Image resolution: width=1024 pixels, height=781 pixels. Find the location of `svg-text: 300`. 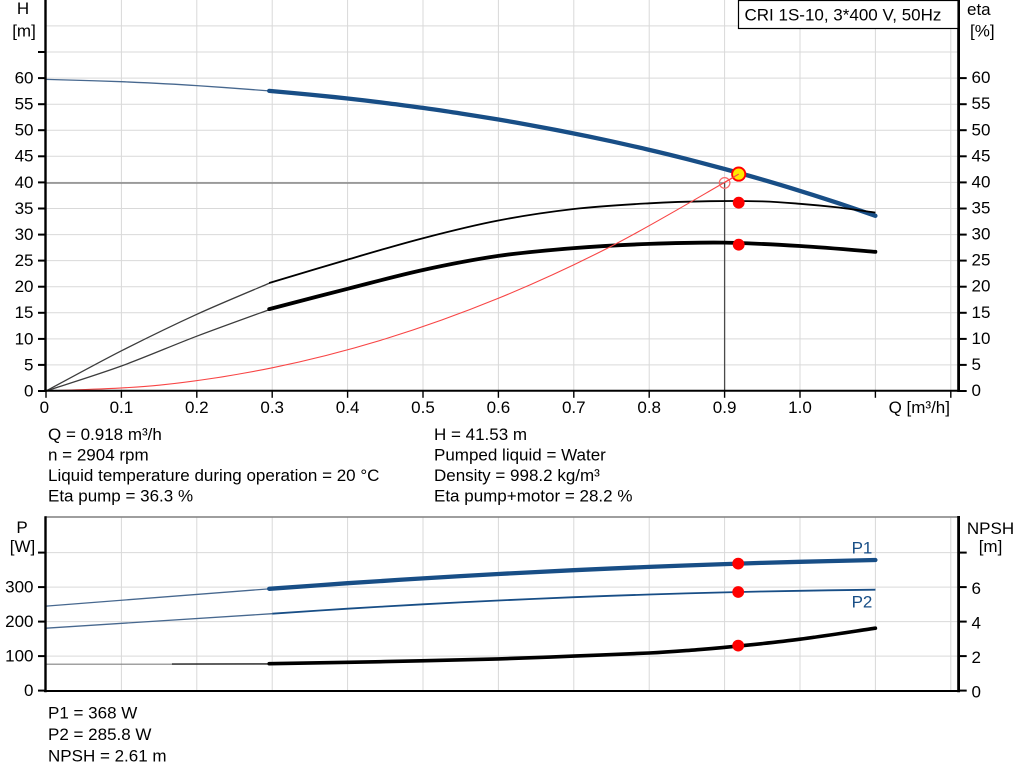

svg-text: 300 is located at coordinates (19, 587).